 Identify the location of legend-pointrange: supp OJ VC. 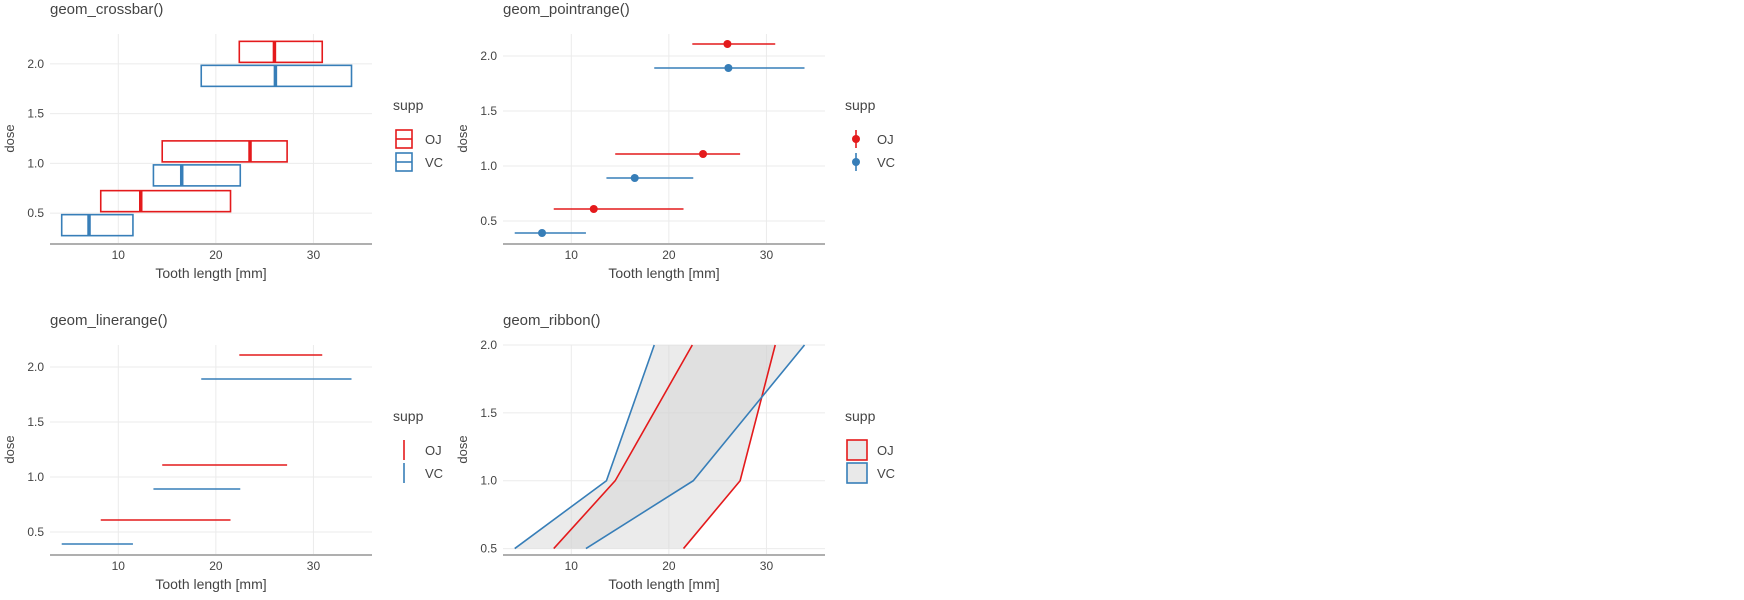
(870, 134).